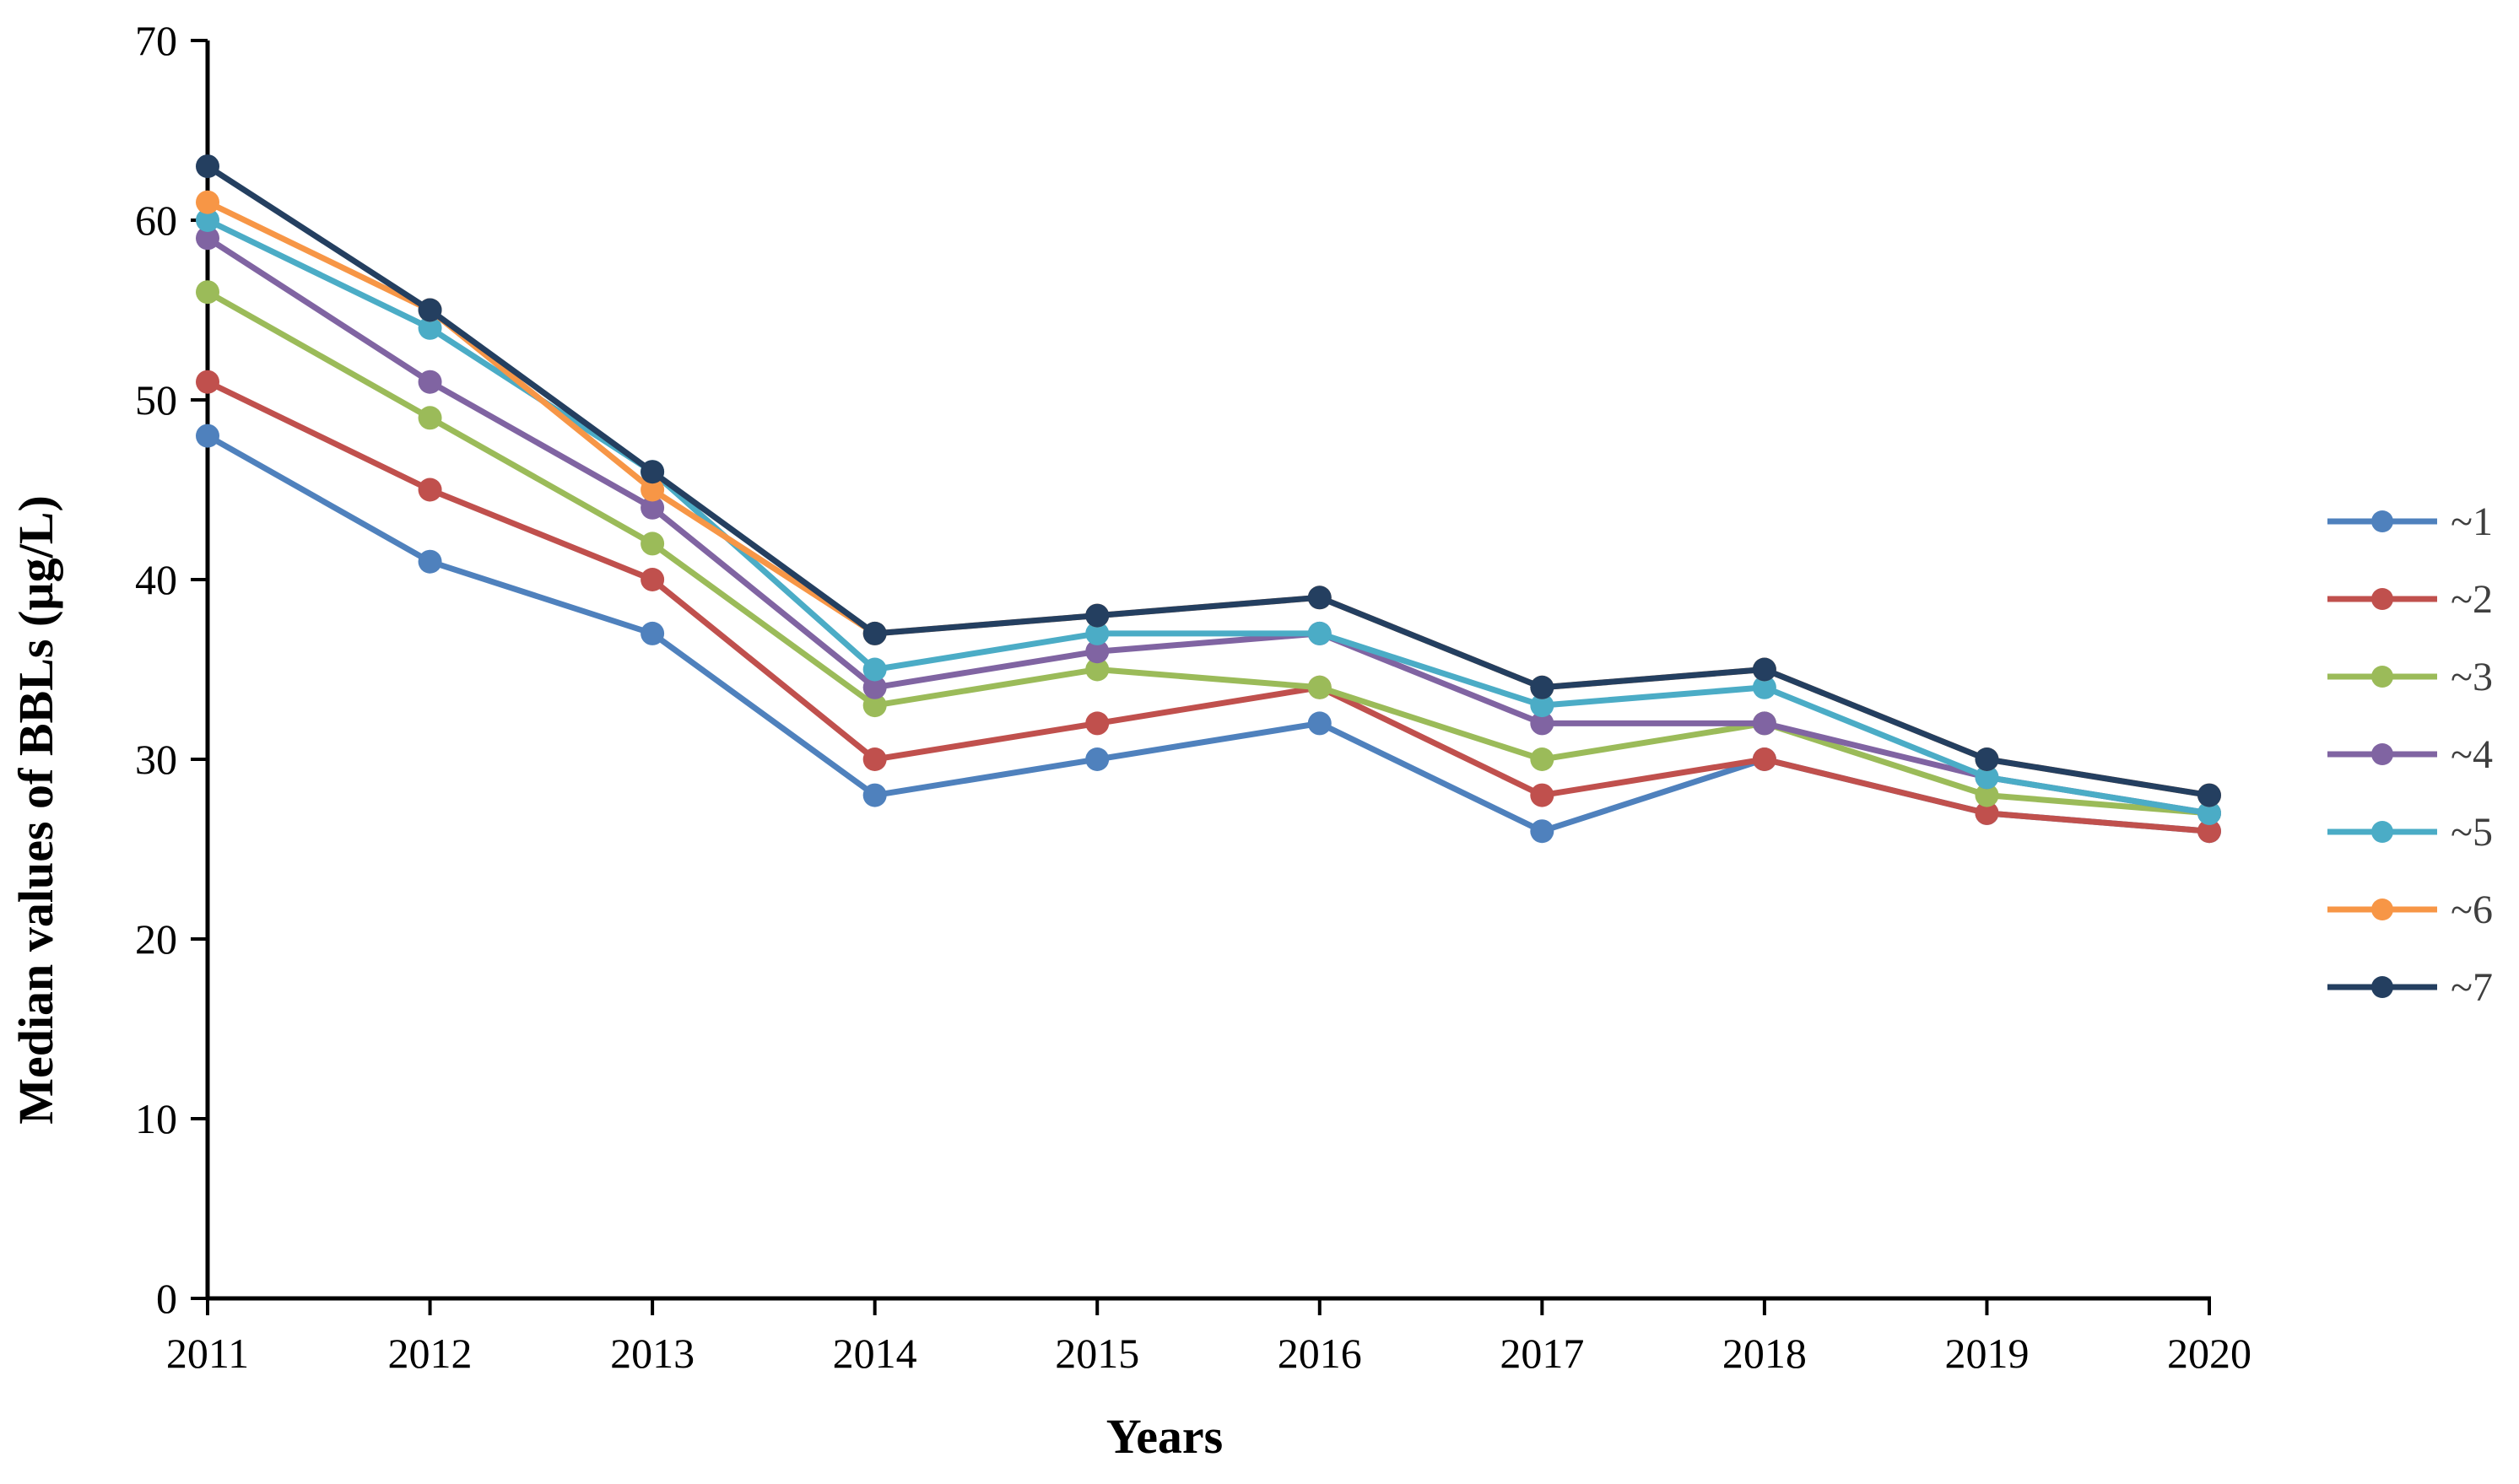 The height and width of the screenshot is (1484, 2519). Describe the element at coordinates (2410, 599) in the screenshot. I see `legend-entry-2: ~2` at that location.